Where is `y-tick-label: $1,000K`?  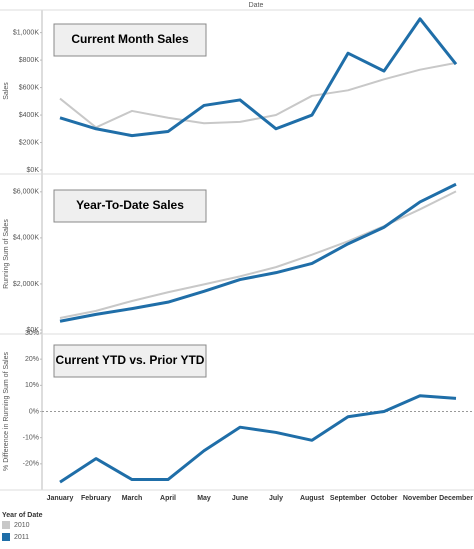 y-tick-label: $1,000K is located at coordinates (26, 32).